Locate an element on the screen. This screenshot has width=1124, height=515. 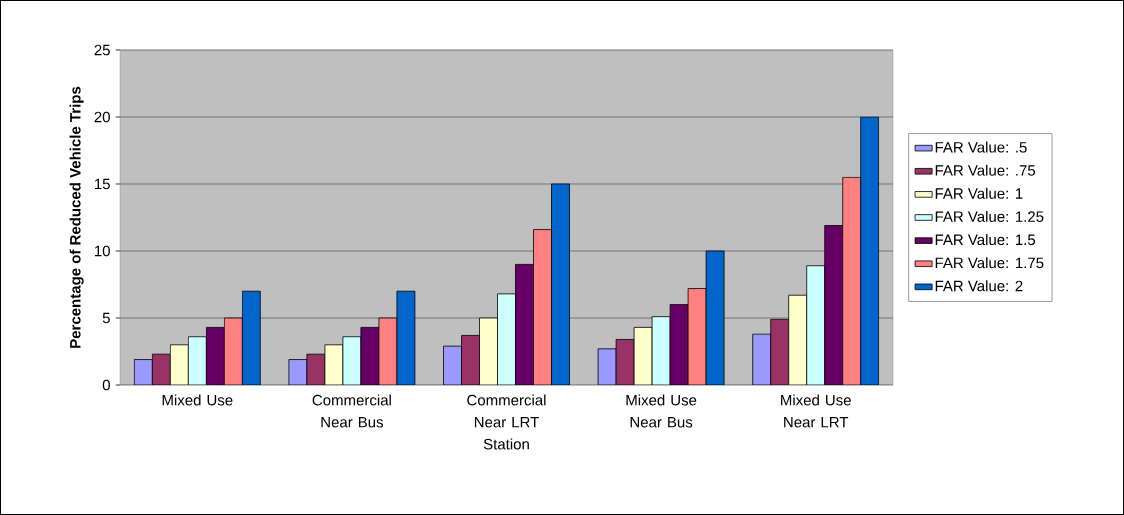
y-tick-label: 25 is located at coordinates (102, 50).